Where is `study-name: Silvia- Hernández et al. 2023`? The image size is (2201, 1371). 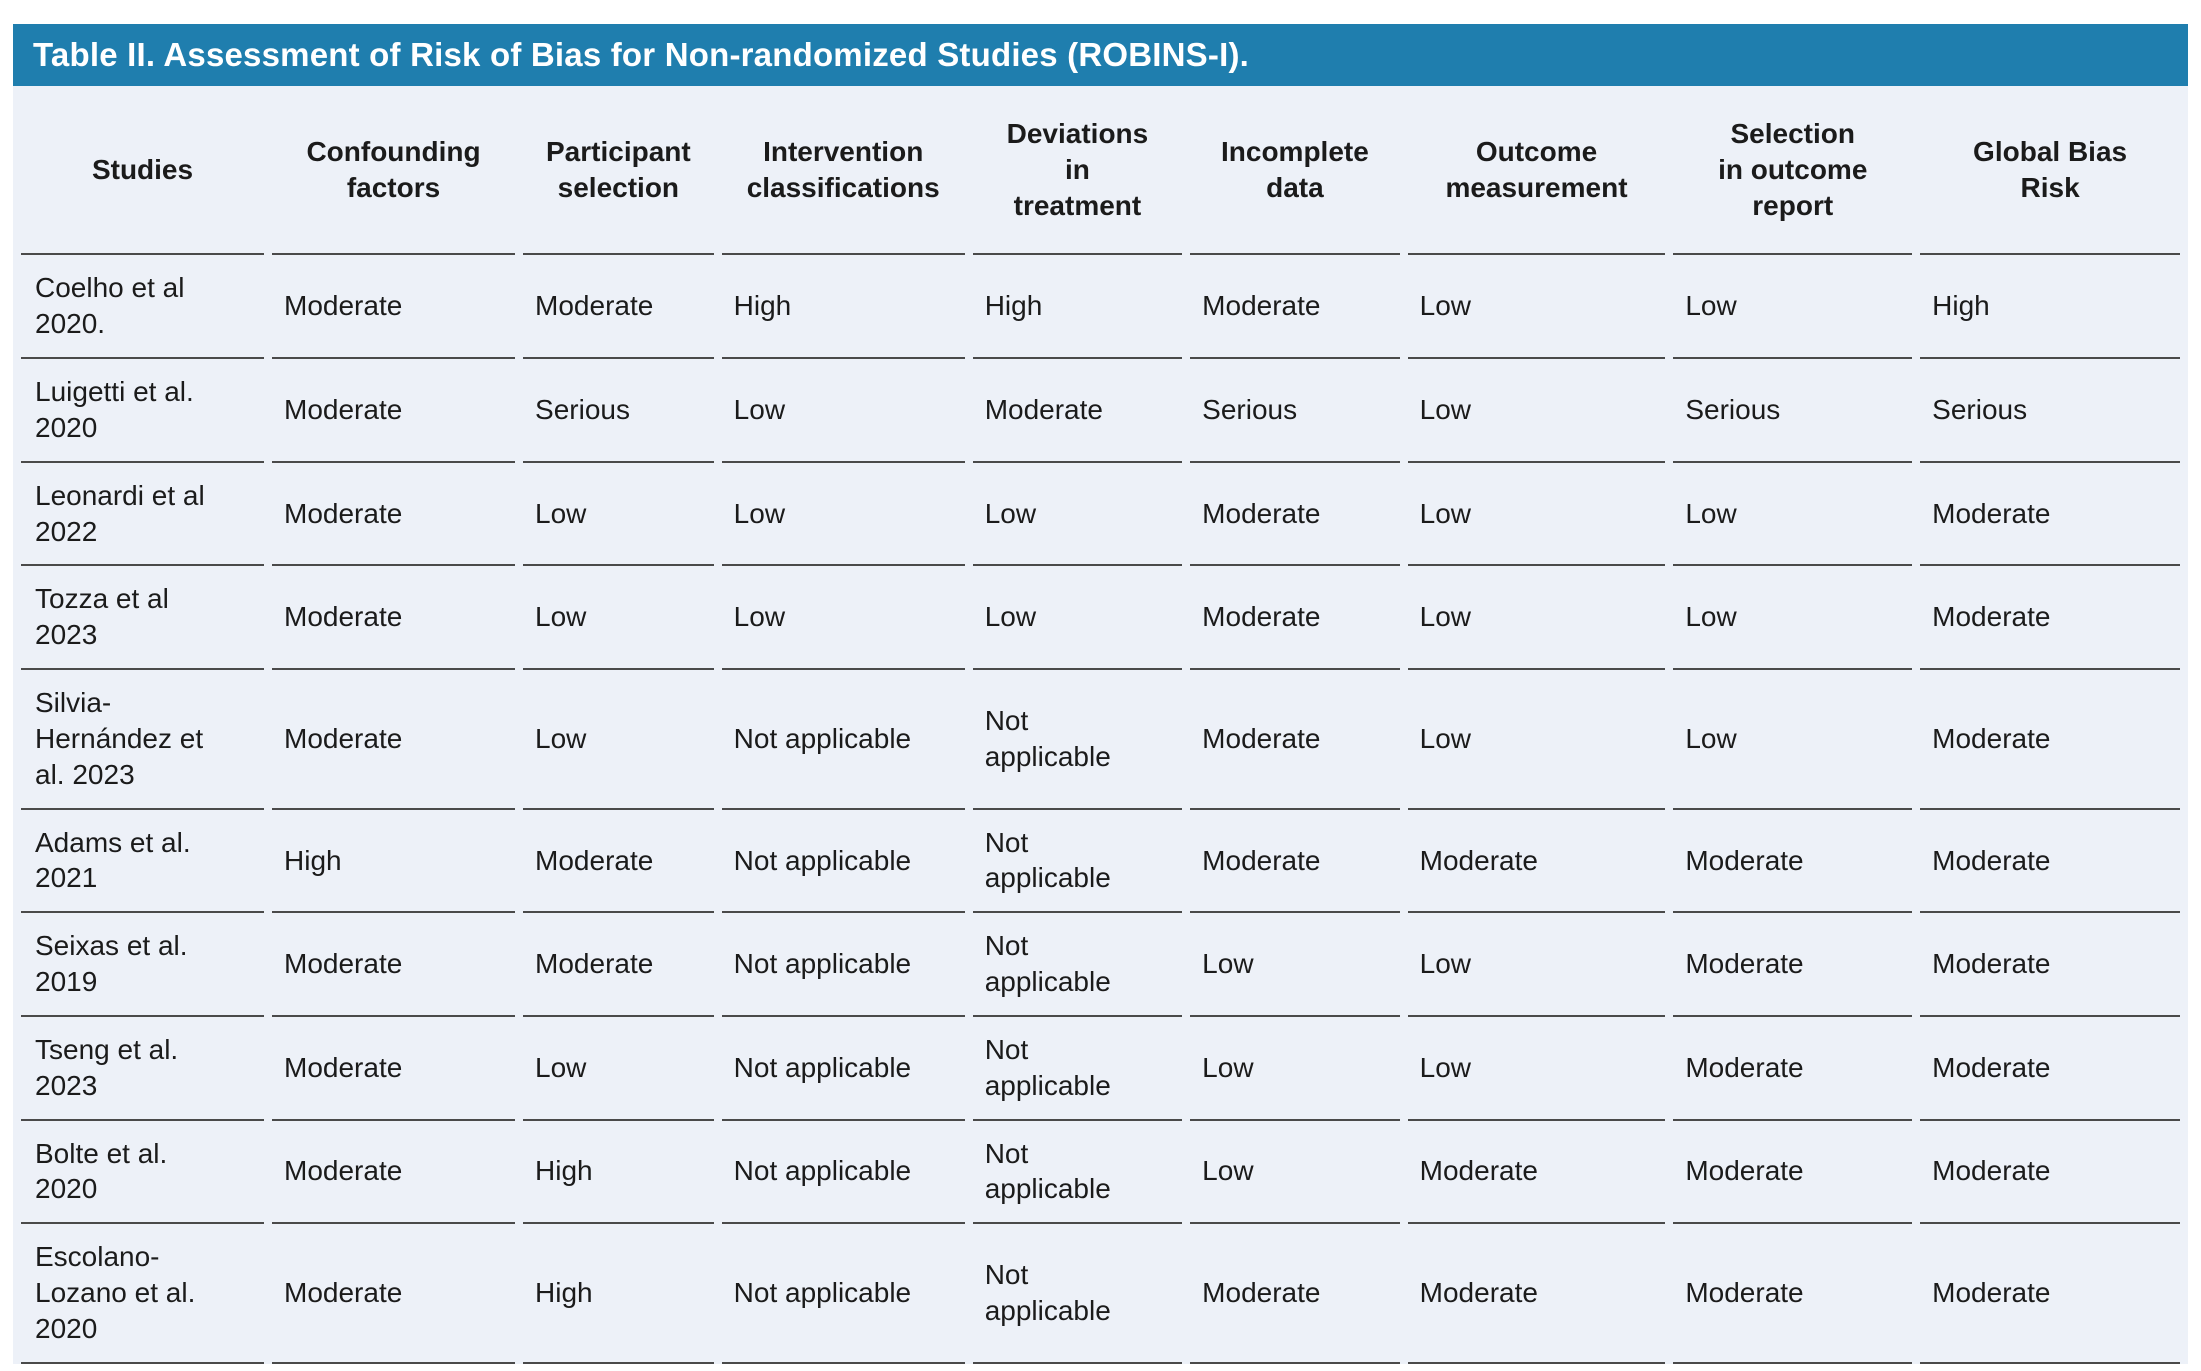
study-name: Silvia- Hernández et al. 2023 is located at coordinates (143, 740).